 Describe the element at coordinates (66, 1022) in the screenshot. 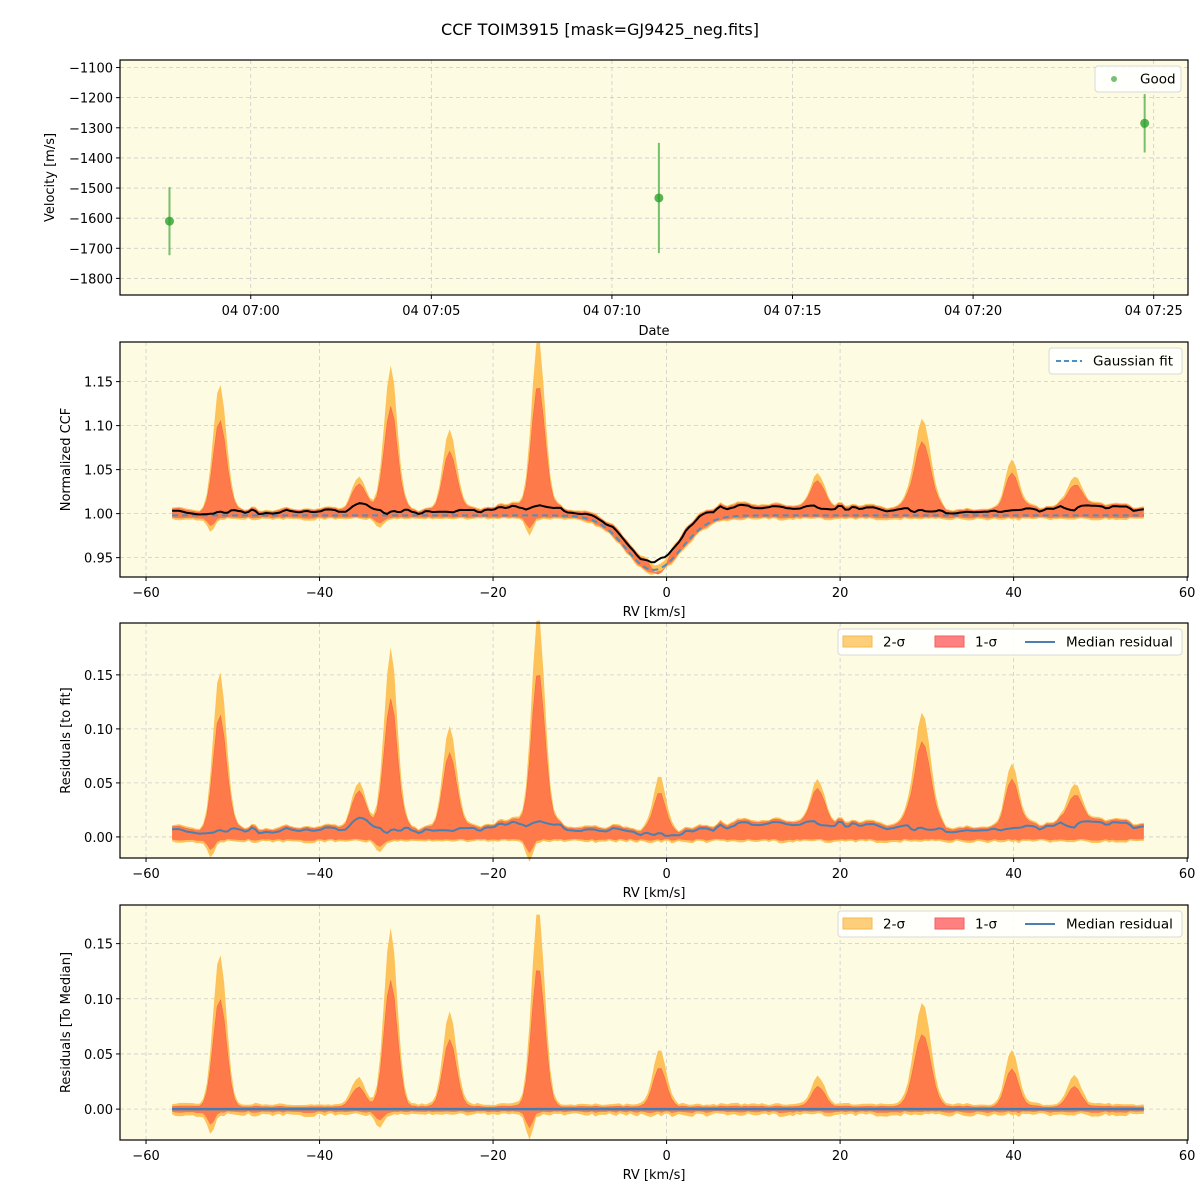

I see `y-axis-label: Residuals [To Median]` at that location.